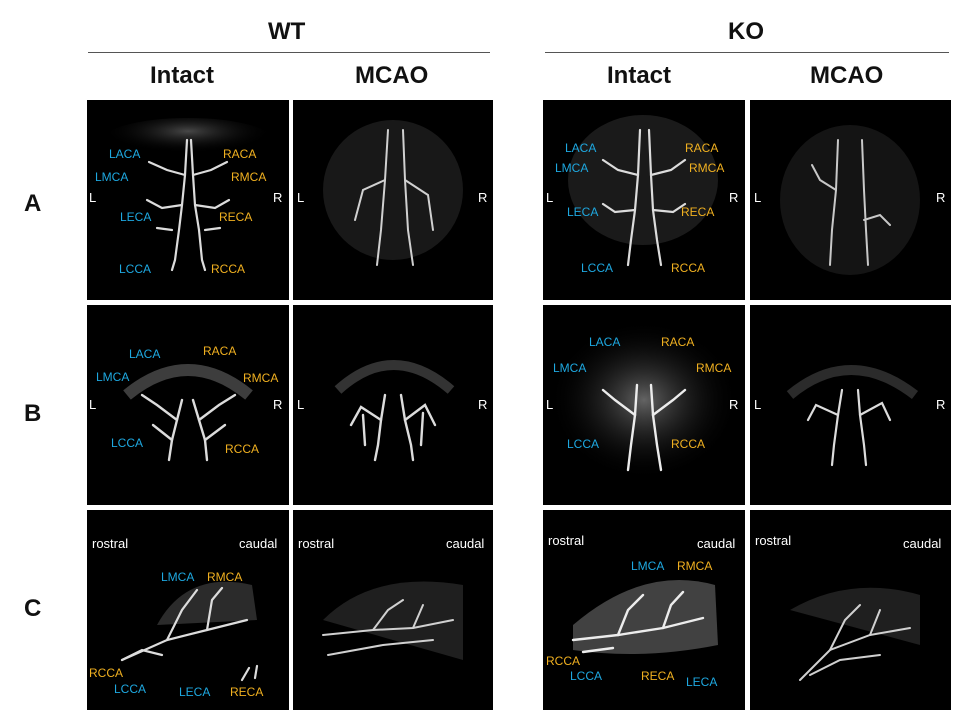 The height and width of the screenshot is (720, 964). What do you see at coordinates (287, 31) in the screenshot?
I see `group-title-wt: WT` at bounding box center [287, 31].